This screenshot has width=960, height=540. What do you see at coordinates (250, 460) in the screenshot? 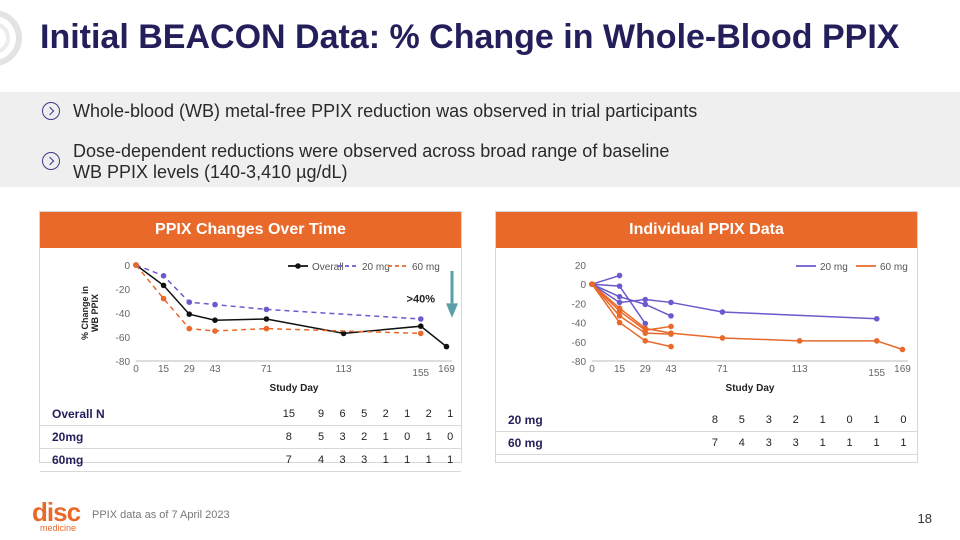
I see `table-row: 60mg 7 4 3 3 1 1 1 1` at bounding box center [250, 460].